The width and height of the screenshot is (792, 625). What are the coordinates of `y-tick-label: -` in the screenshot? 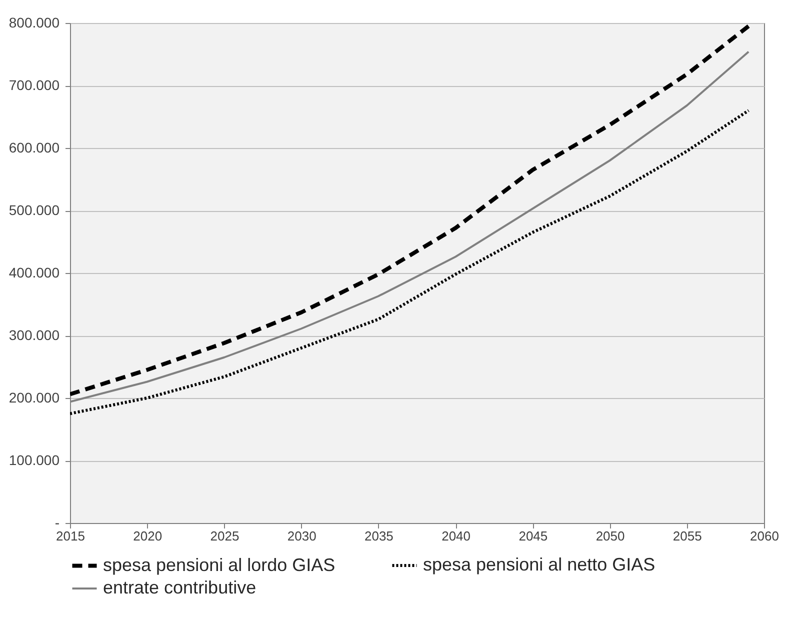 It's located at (57, 522).